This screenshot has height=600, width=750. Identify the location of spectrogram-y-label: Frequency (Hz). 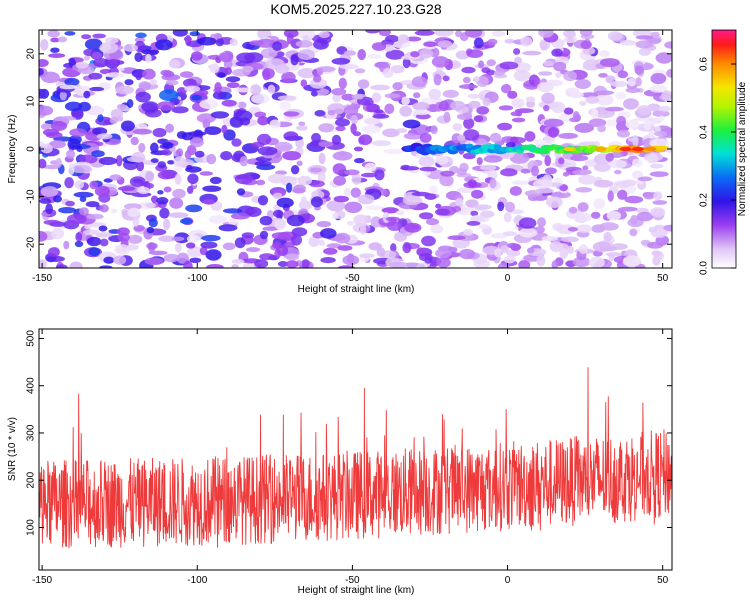
(12, 149).